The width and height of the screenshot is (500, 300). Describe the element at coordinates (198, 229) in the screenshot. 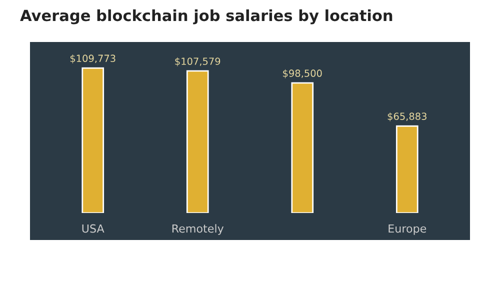

I see `x-tick-label: Remotely` at that location.